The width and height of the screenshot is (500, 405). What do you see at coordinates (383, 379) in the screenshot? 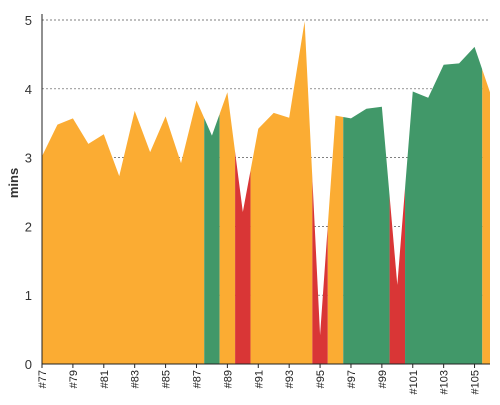
I see `x-tick-label: #99` at bounding box center [383, 379].